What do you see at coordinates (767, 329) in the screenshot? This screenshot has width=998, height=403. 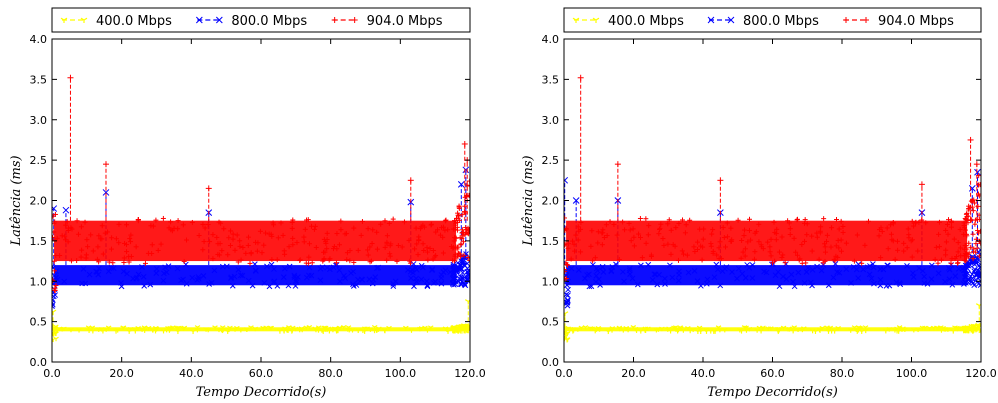 I see `series-1-band` at bounding box center [767, 329].